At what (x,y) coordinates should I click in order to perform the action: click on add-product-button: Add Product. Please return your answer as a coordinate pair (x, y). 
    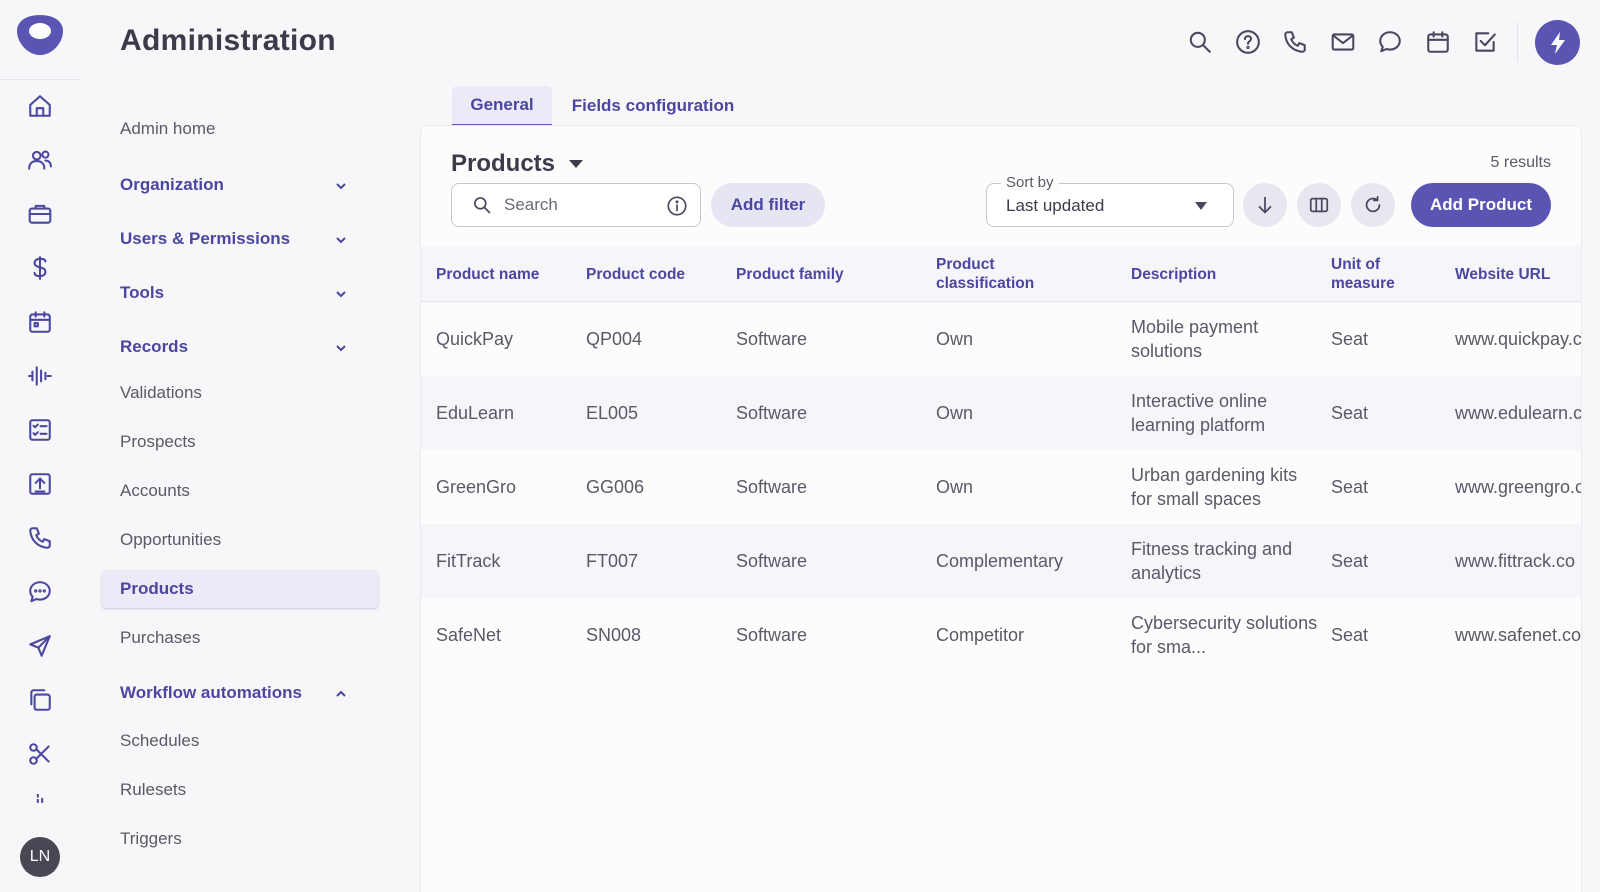
    Looking at the image, I should click on (1481, 205).